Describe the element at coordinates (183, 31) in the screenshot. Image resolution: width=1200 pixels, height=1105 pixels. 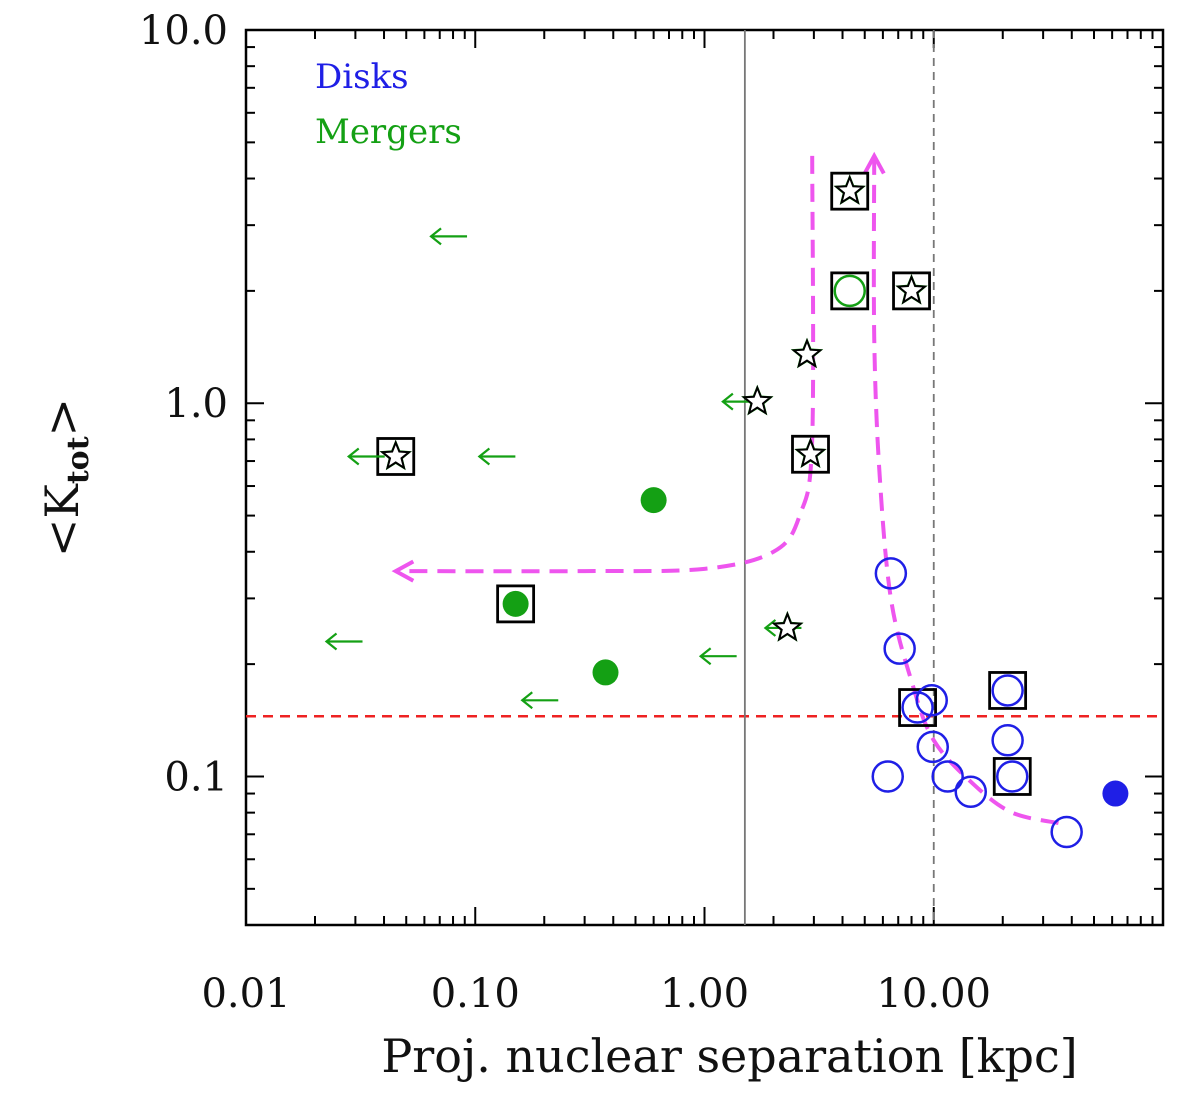
I see `y-tick-label: 10.0` at that location.